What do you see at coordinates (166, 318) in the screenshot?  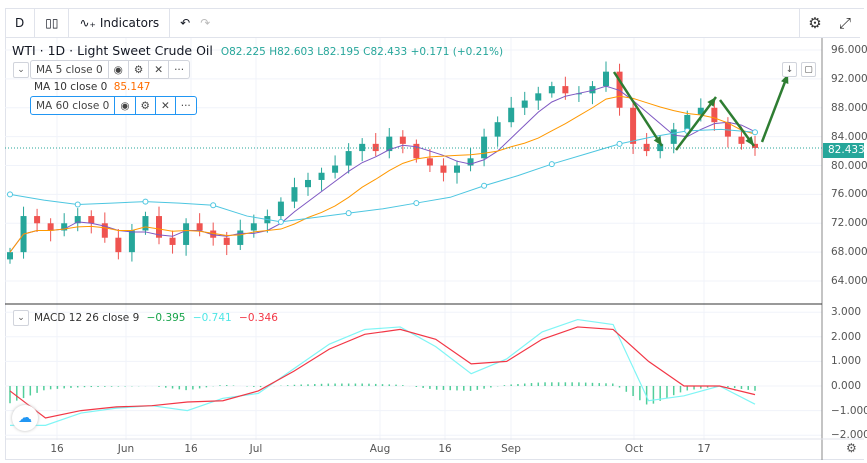 I see `macd-hist-value: −0.395` at bounding box center [166, 318].